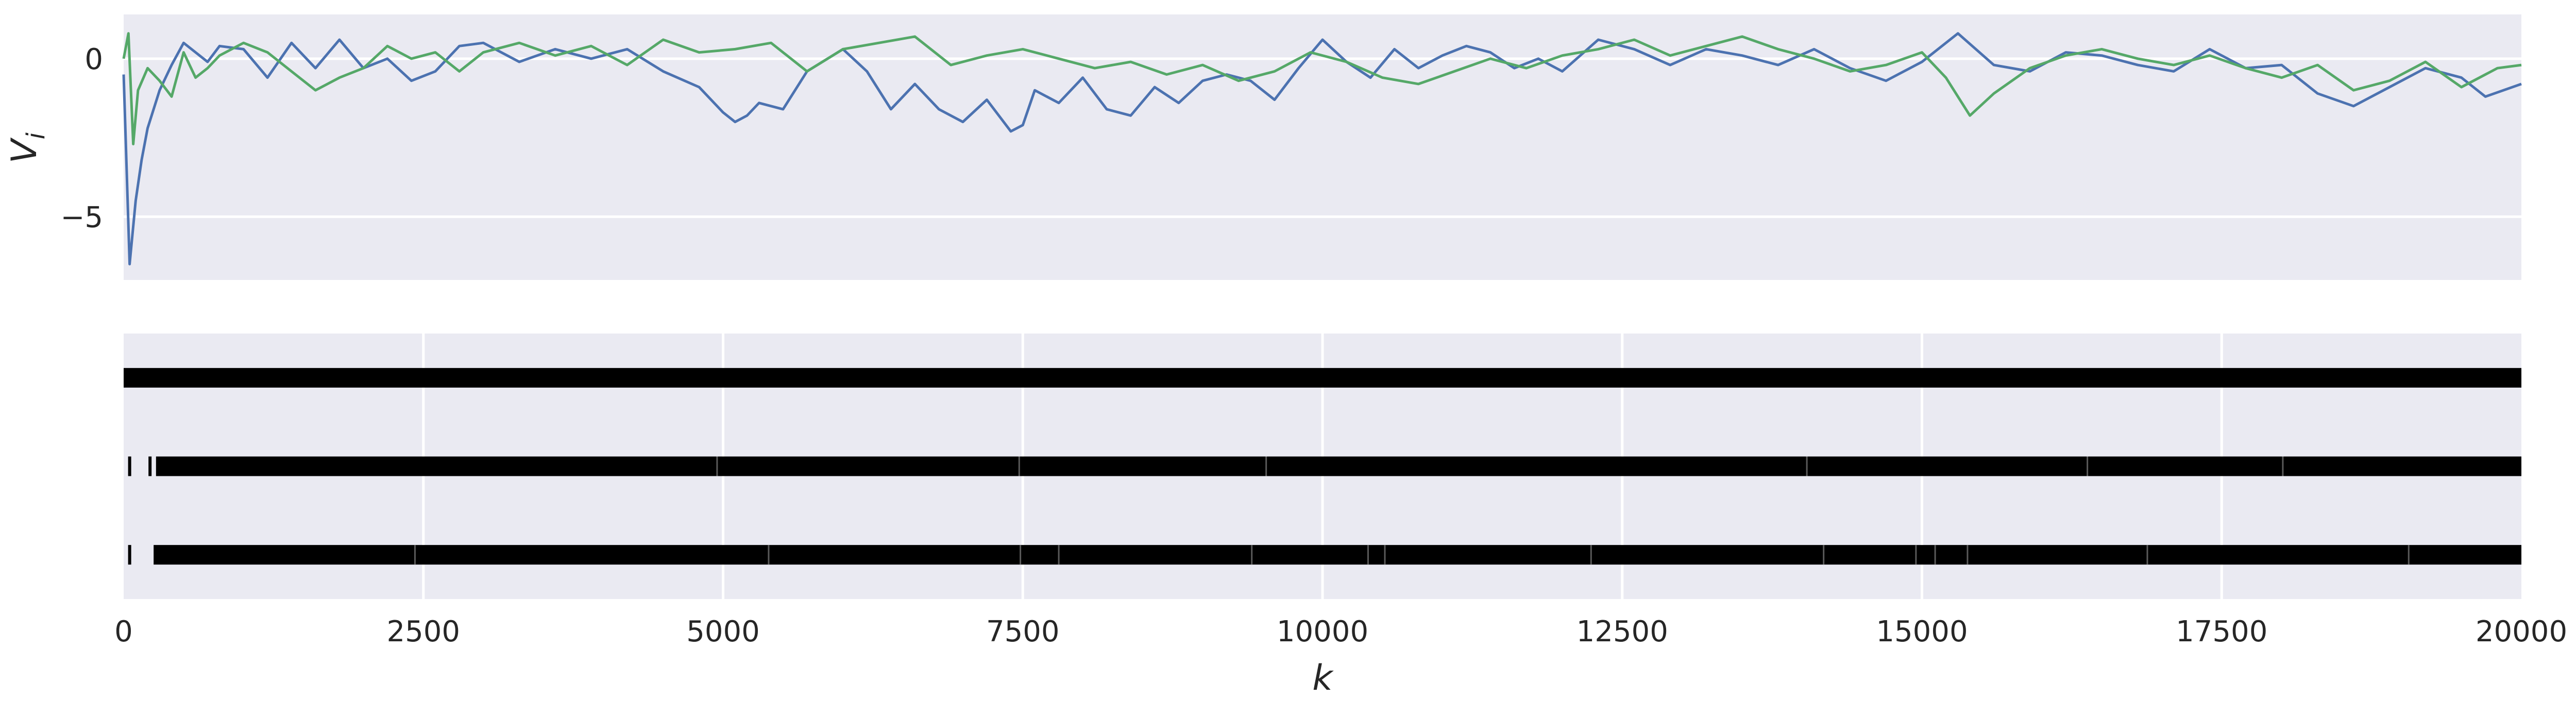  I want to click on x-tick-label: 17500, so click(2221, 632).